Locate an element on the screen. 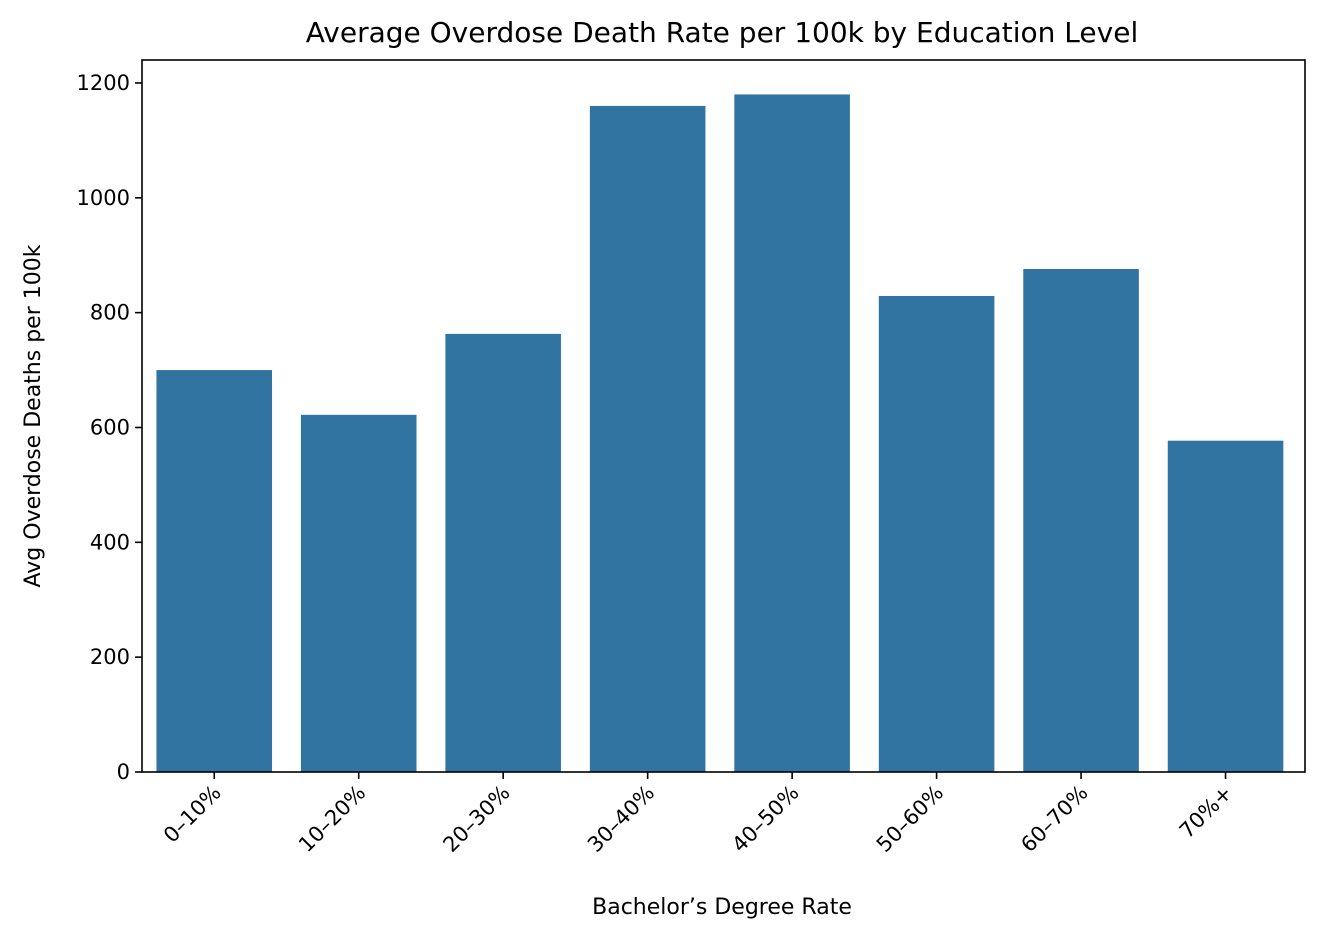  y-tick-label: 0 is located at coordinates (123, 772).